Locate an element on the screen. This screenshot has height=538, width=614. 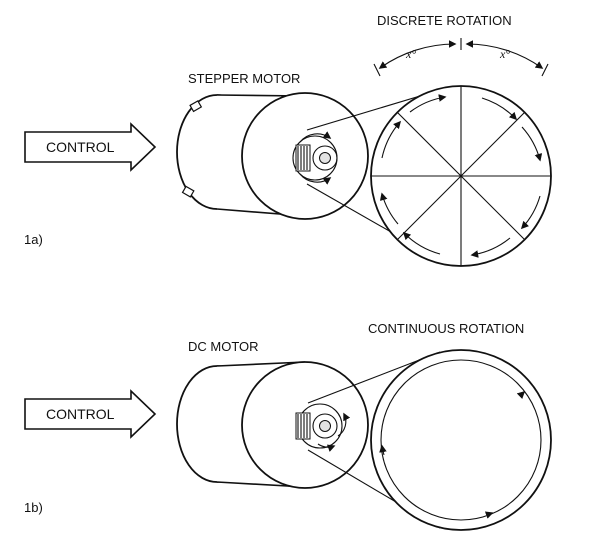
shaft-b is located at coordinates (323, 427).